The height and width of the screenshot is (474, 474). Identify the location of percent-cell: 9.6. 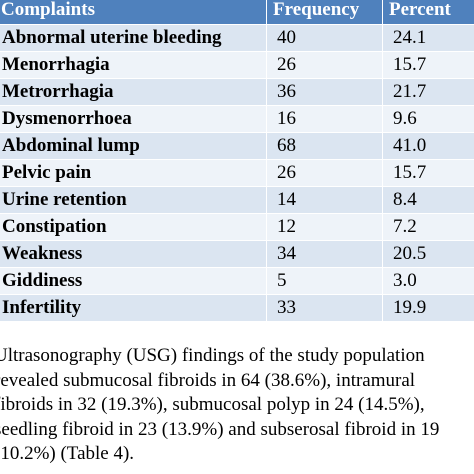
(428, 119).